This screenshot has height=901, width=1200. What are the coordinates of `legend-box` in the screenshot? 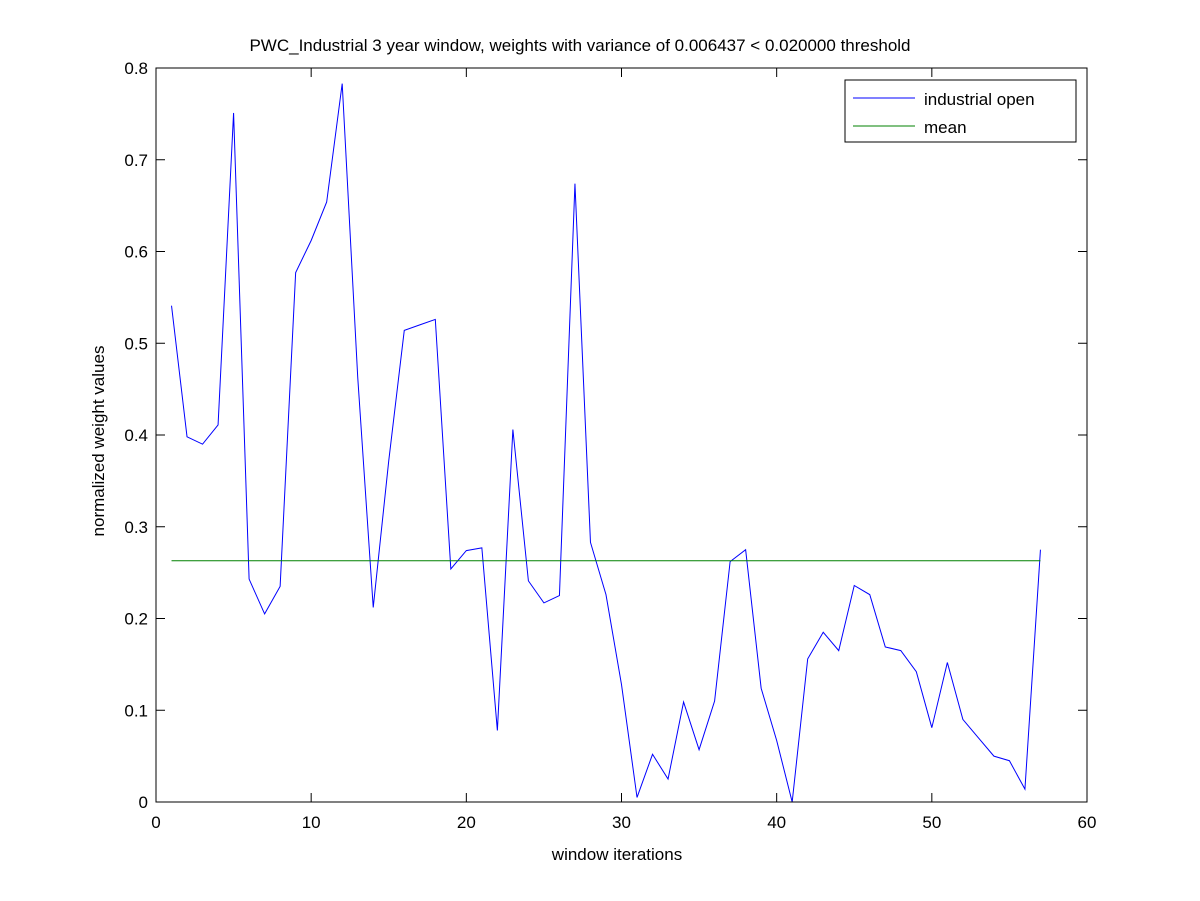 It's located at (960, 111).